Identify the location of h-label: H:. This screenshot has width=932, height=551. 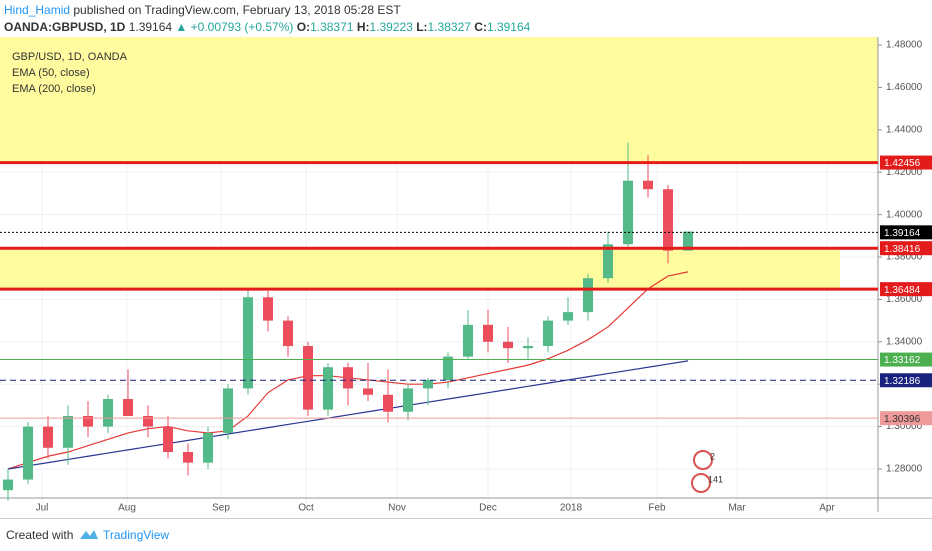
(363, 27).